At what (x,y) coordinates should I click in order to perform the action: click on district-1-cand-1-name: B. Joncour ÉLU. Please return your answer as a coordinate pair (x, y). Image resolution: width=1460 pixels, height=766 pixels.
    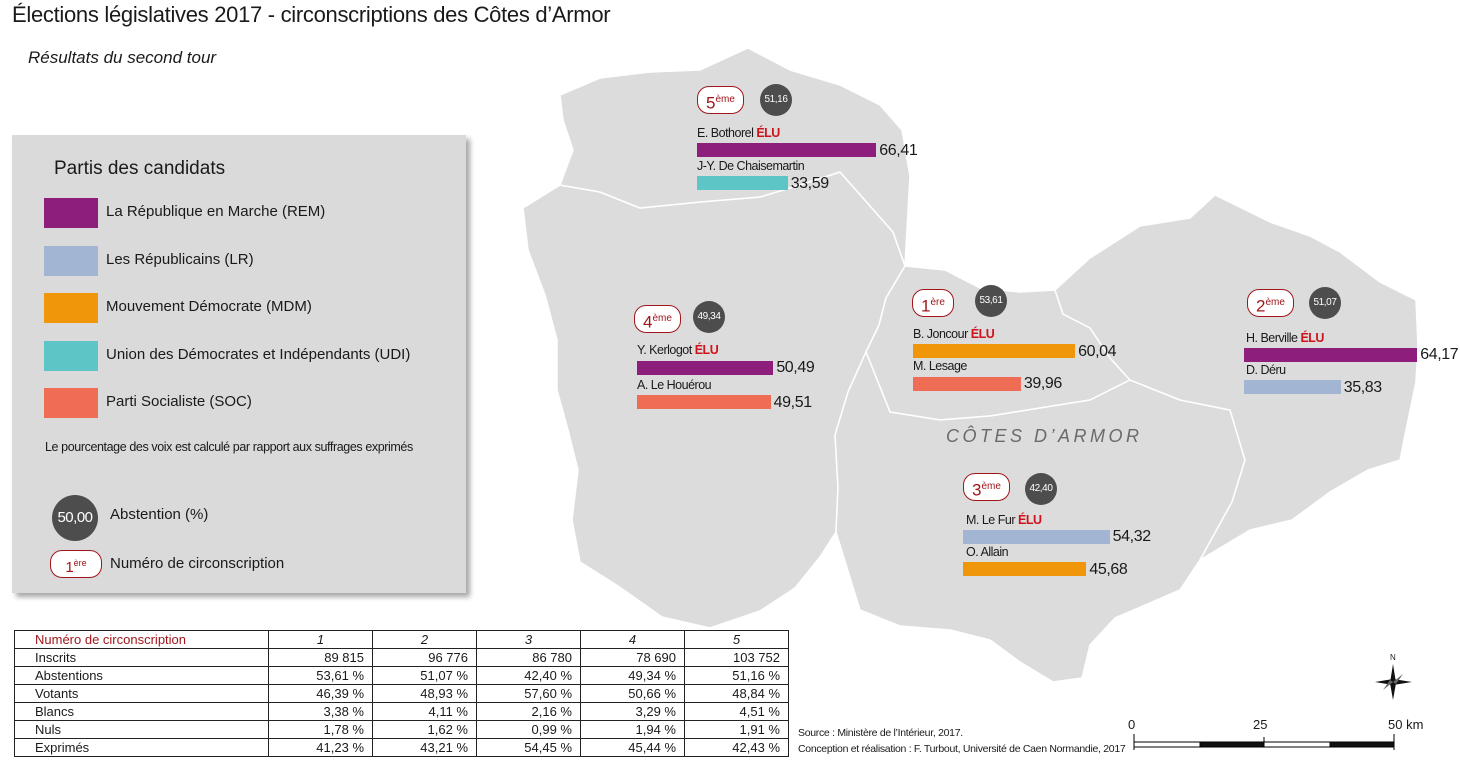
    Looking at the image, I should click on (954, 334).